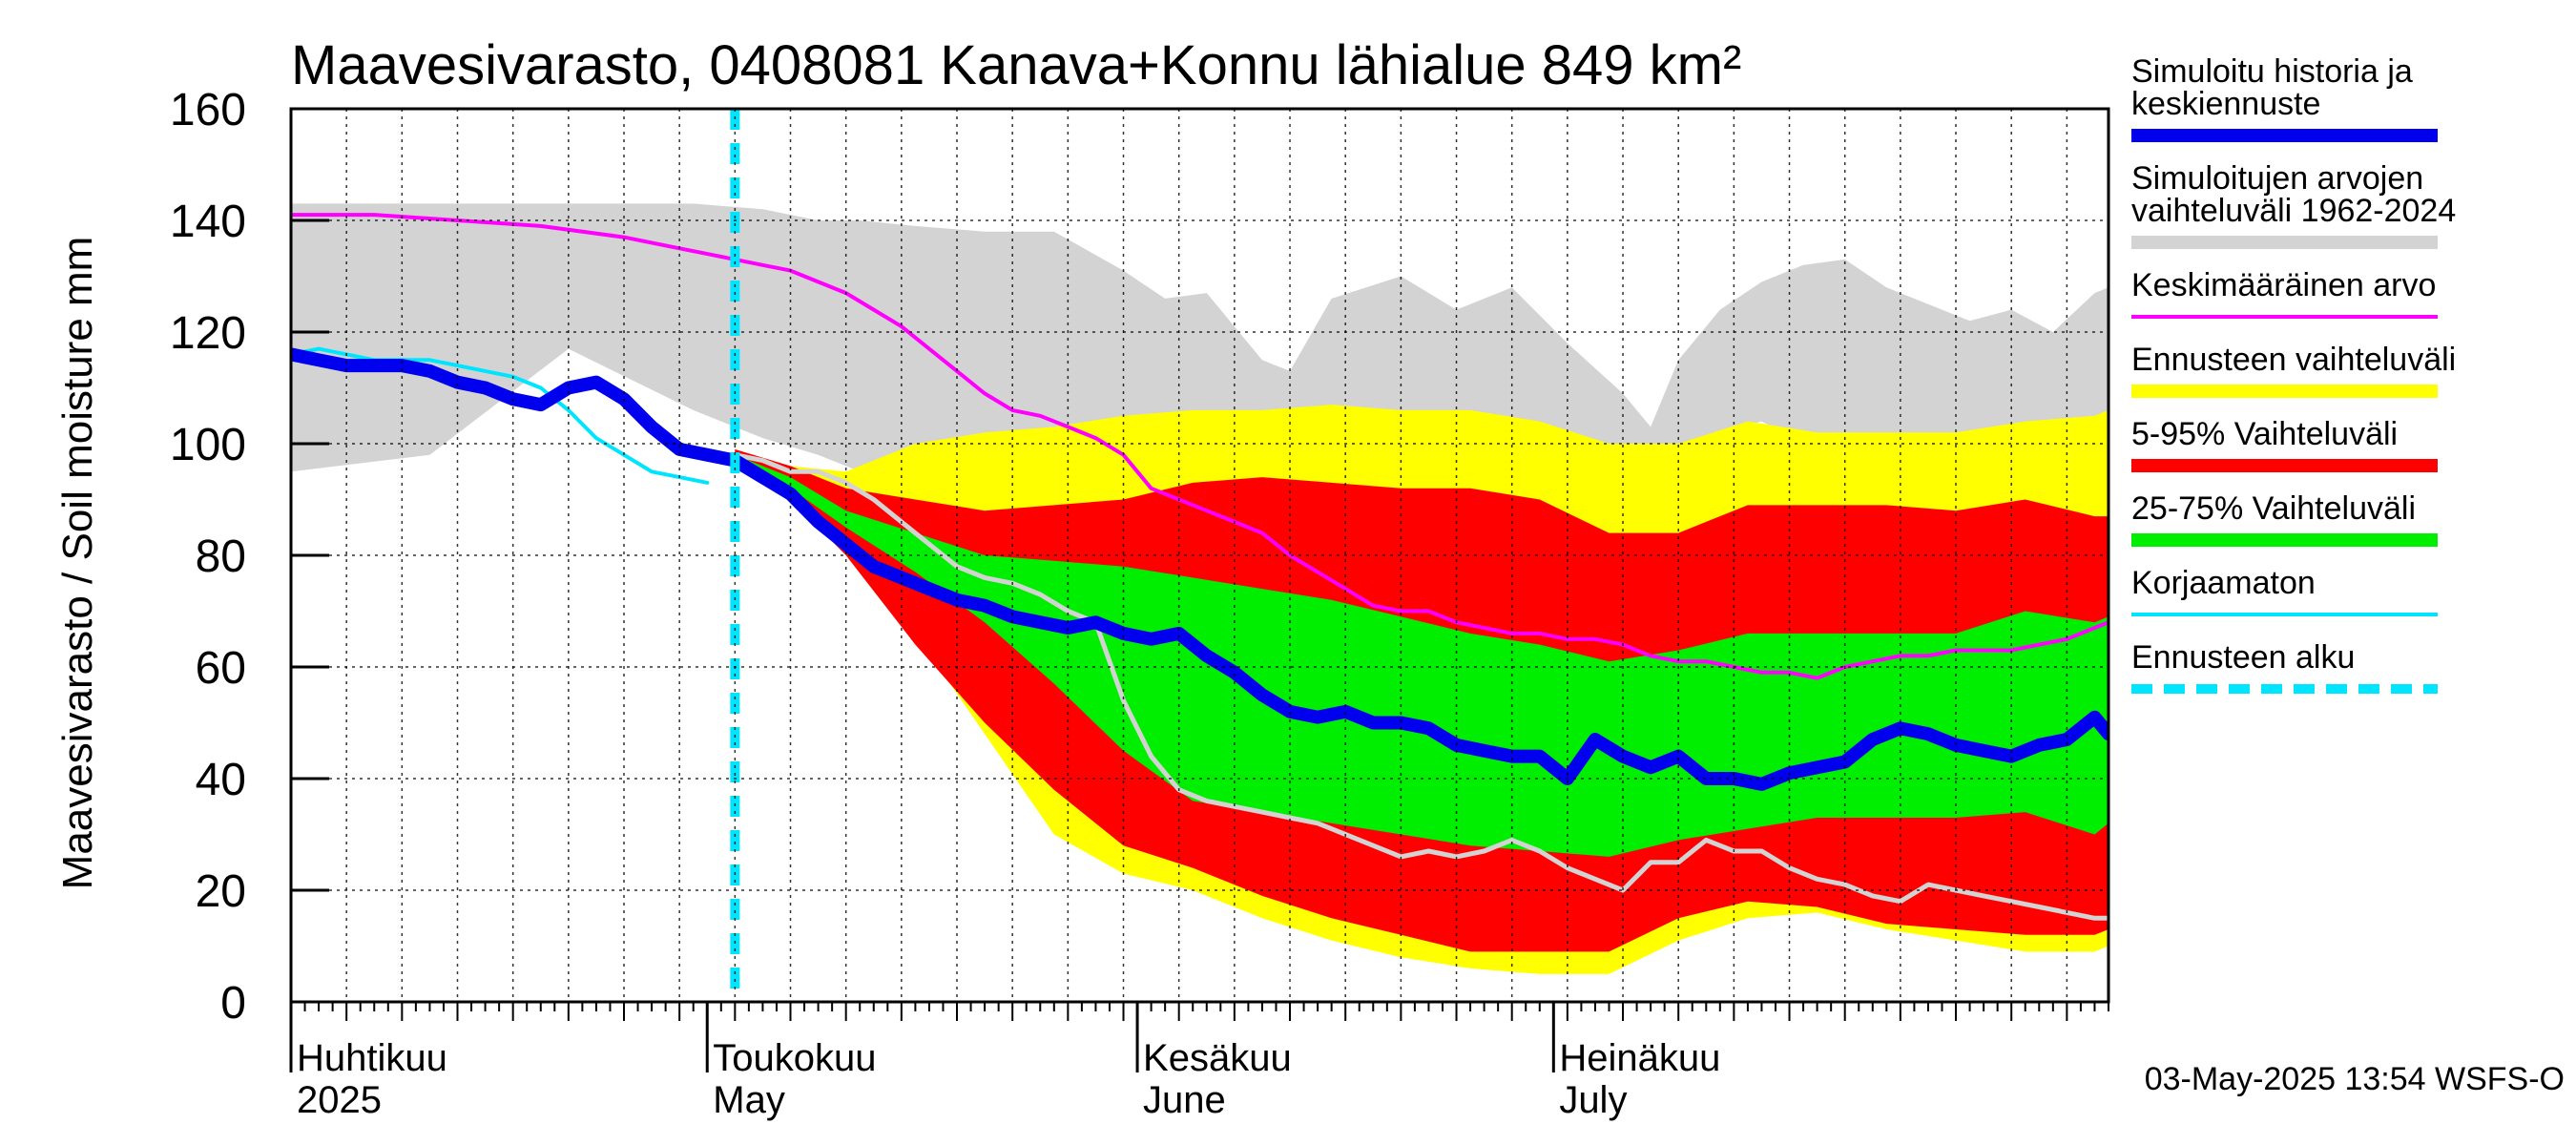  What do you see at coordinates (339, 1100) in the screenshot?
I see `month-label-en: 2025` at bounding box center [339, 1100].